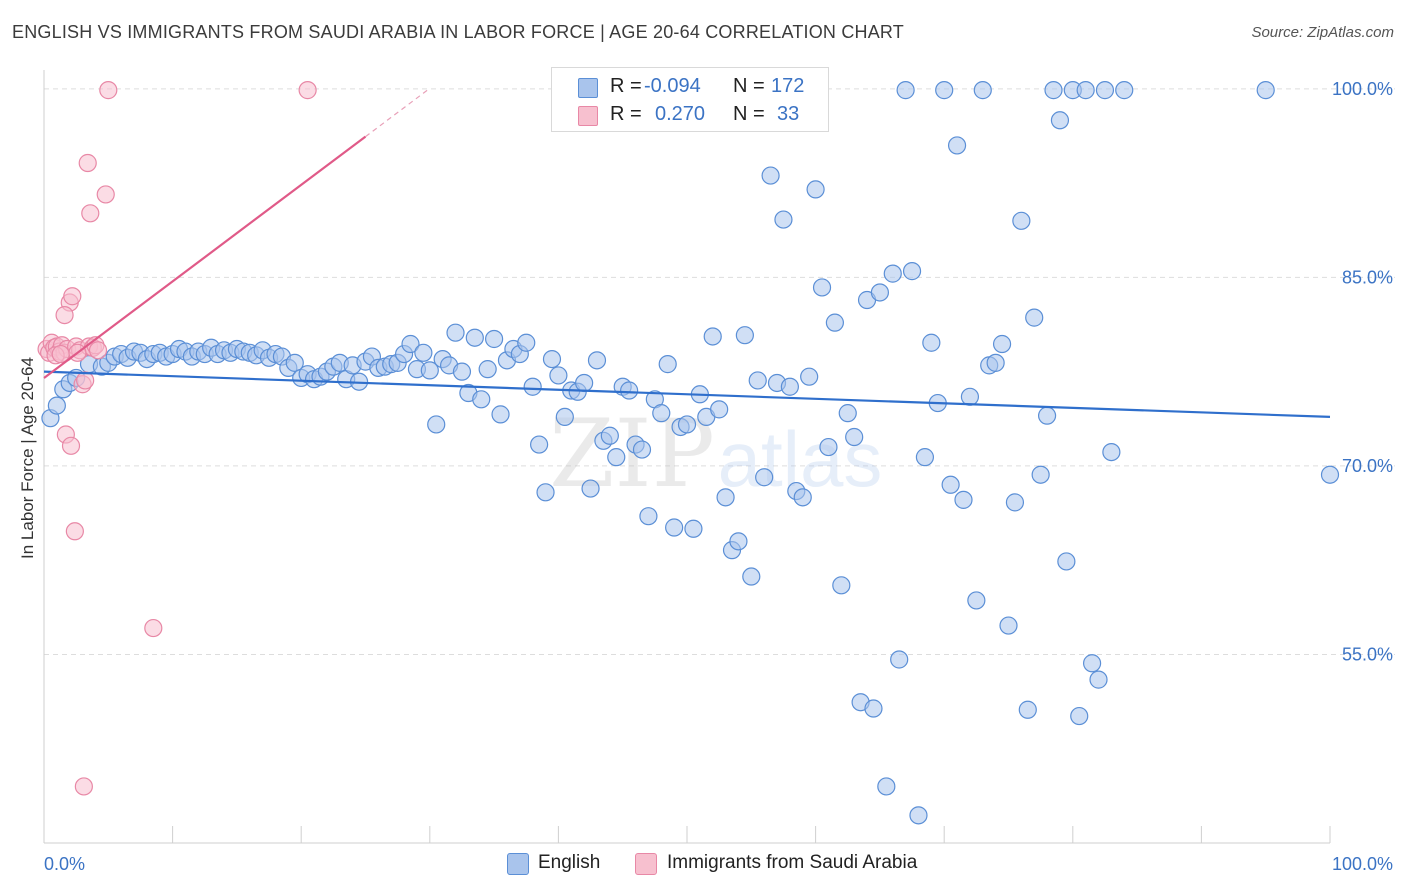 The image size is (1406, 892). I want to click on saudi-trend-extension, so click(398, 112).